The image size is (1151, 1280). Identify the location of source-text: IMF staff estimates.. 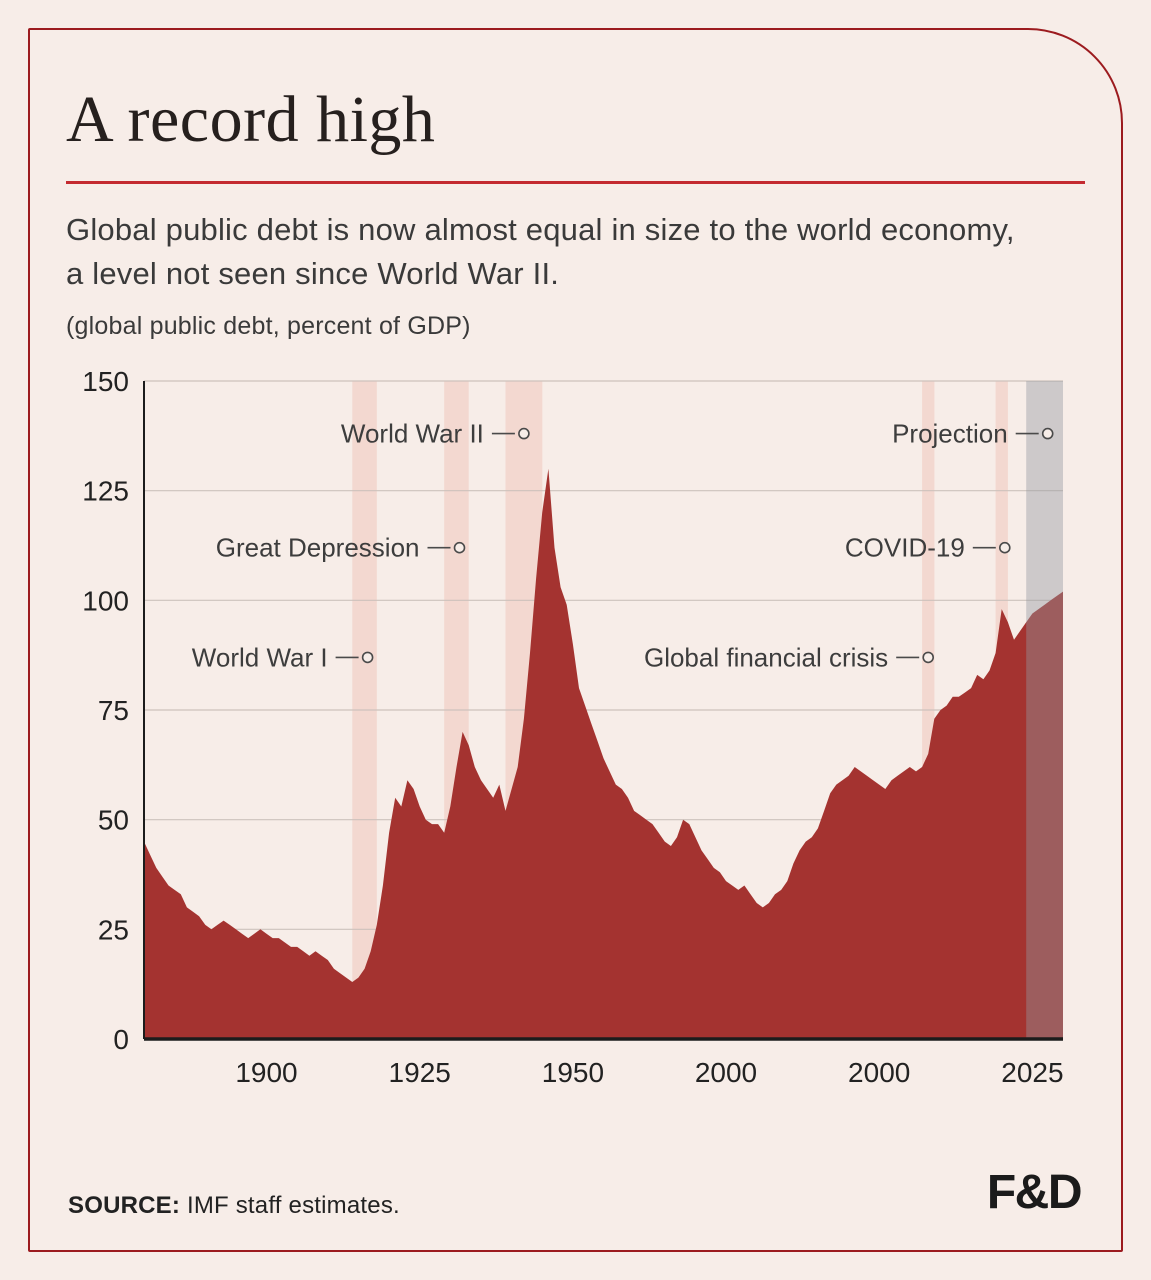
(290, 1205).